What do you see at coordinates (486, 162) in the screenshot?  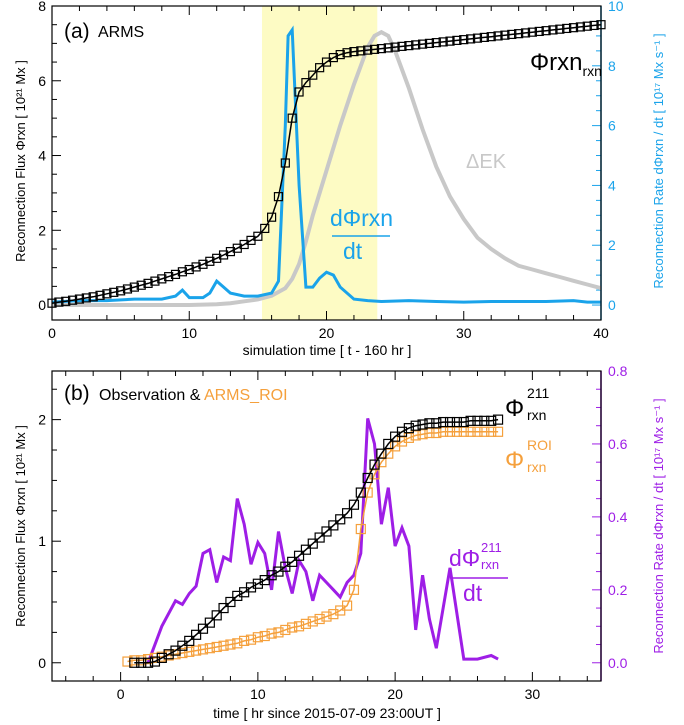 I see `delta-ek-label: ΔEK` at bounding box center [486, 162].